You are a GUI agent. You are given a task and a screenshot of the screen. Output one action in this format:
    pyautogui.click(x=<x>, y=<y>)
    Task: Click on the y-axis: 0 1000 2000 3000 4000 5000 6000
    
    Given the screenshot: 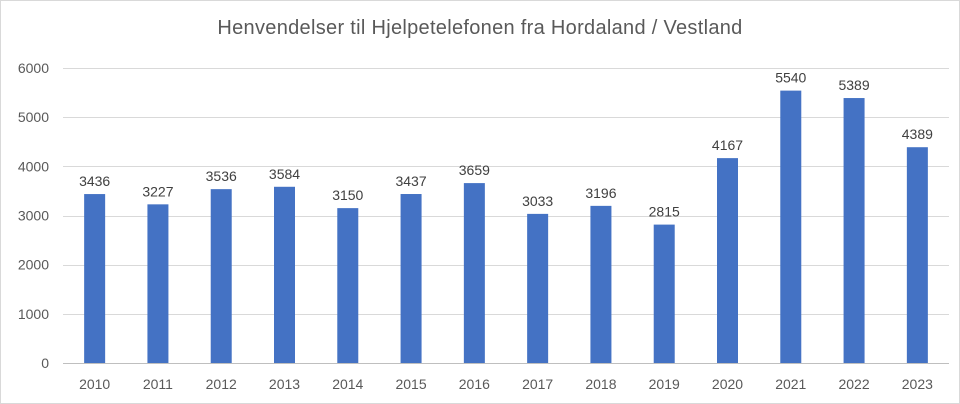 What is the action you would take?
    pyautogui.click(x=33, y=215)
    